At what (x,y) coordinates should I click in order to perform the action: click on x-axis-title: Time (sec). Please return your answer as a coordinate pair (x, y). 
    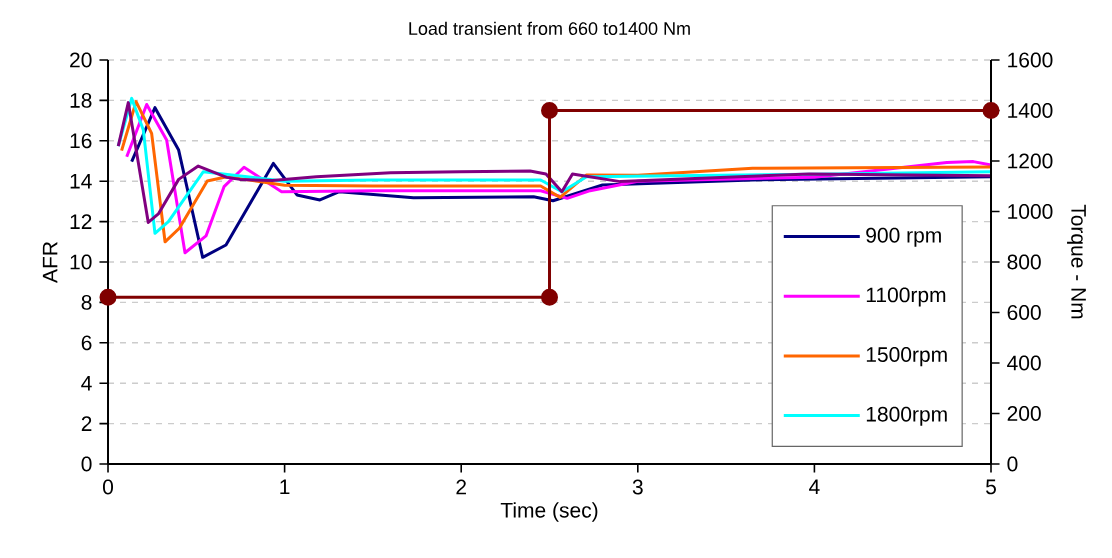
    Looking at the image, I should click on (549, 512).